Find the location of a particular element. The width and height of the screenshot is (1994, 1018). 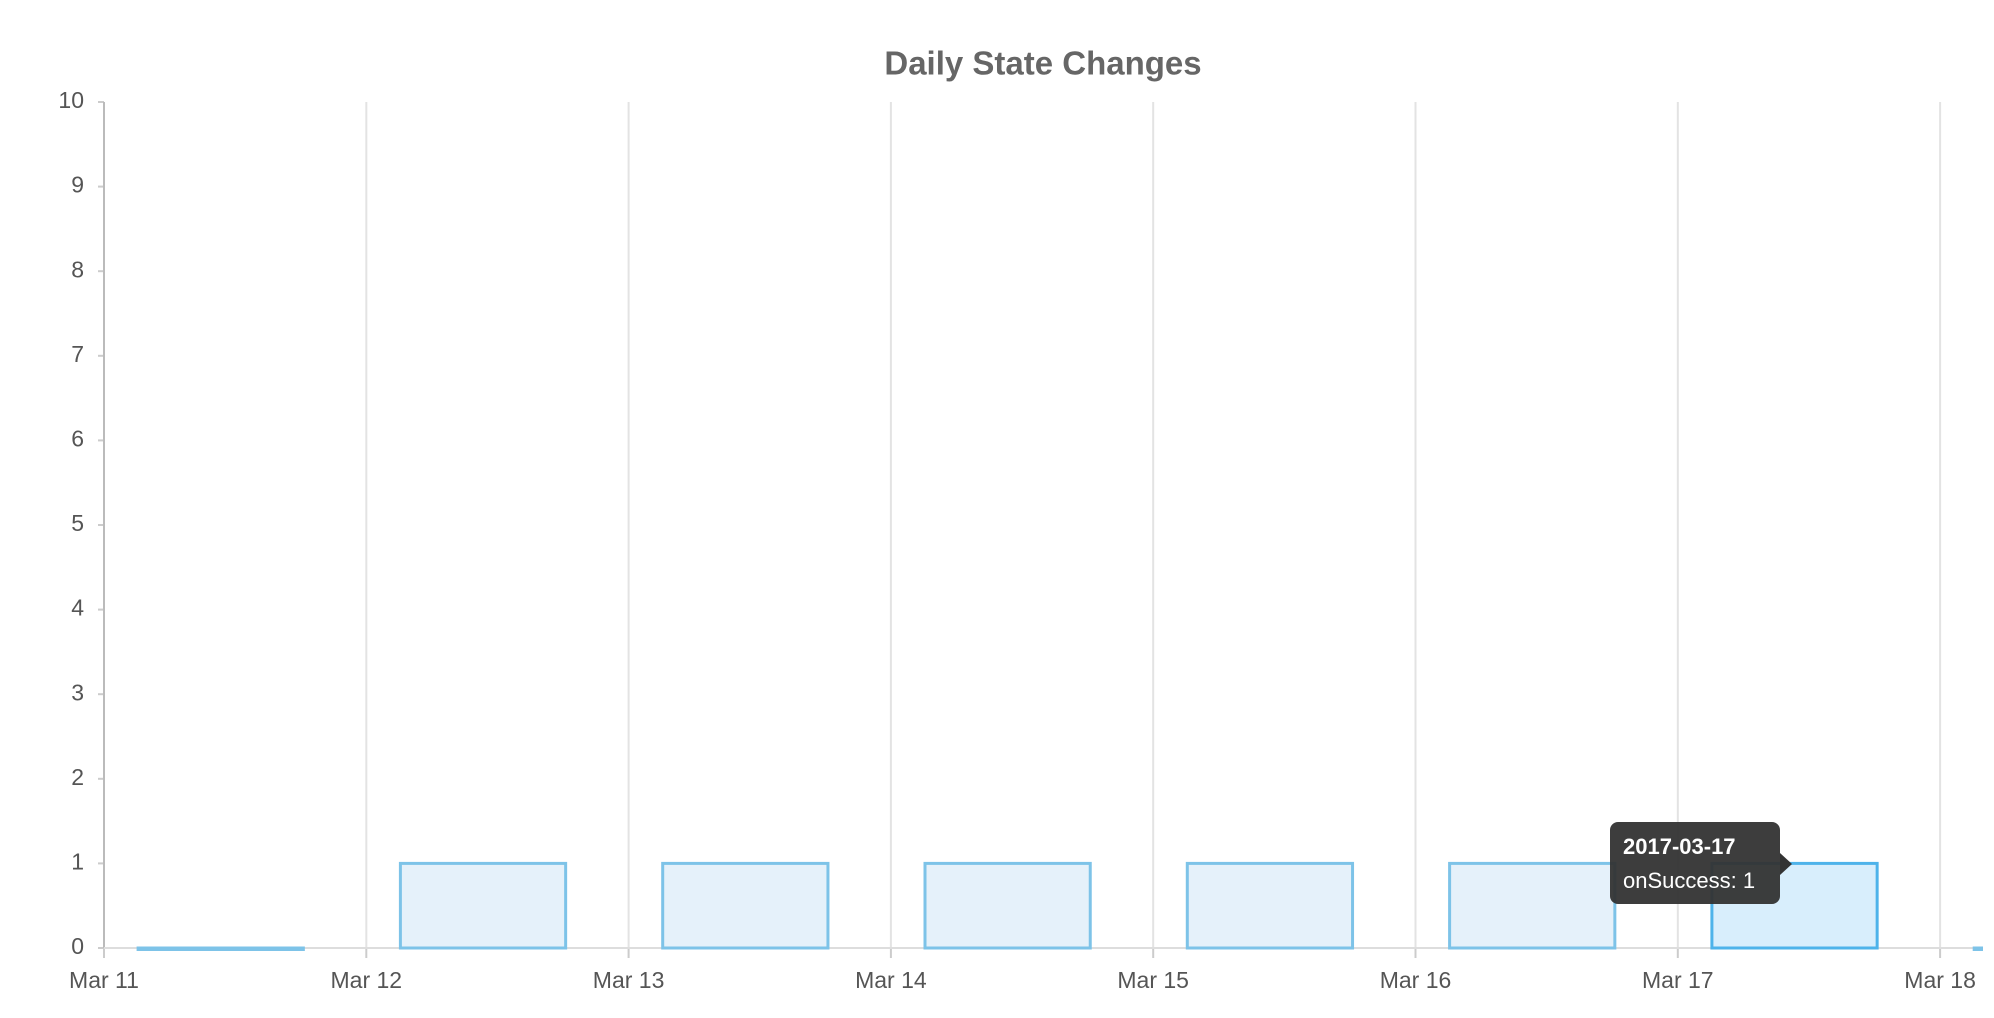

bars is located at coordinates (1059, 906).